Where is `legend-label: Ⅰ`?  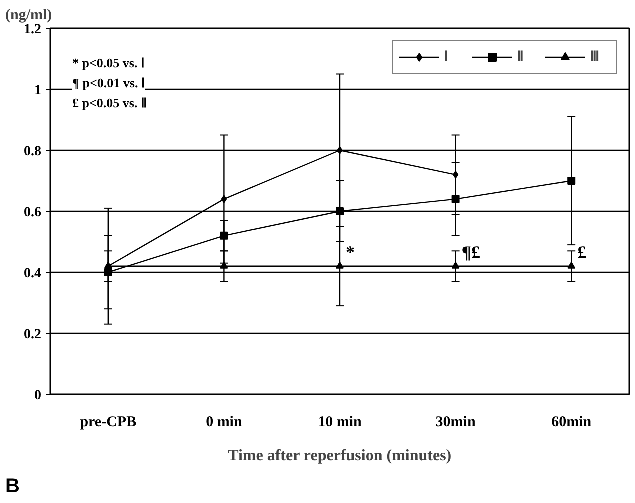
legend-label: Ⅰ is located at coordinates (446, 57).